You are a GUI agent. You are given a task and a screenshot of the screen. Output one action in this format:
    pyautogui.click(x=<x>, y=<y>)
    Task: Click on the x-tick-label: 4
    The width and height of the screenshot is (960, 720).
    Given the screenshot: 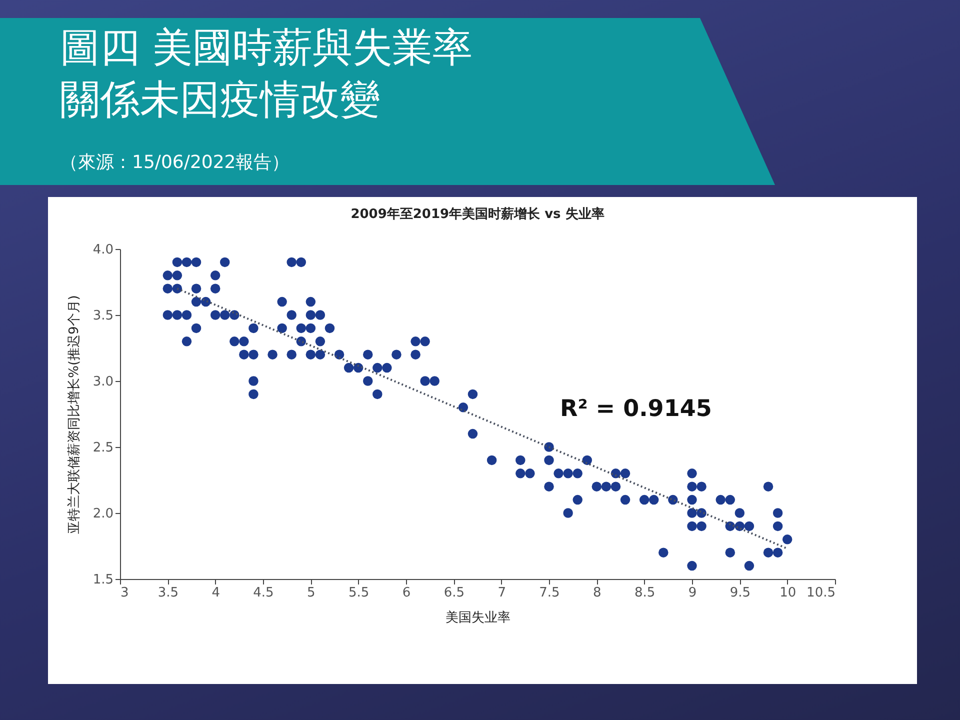 What is the action you would take?
    pyautogui.click(x=216, y=593)
    